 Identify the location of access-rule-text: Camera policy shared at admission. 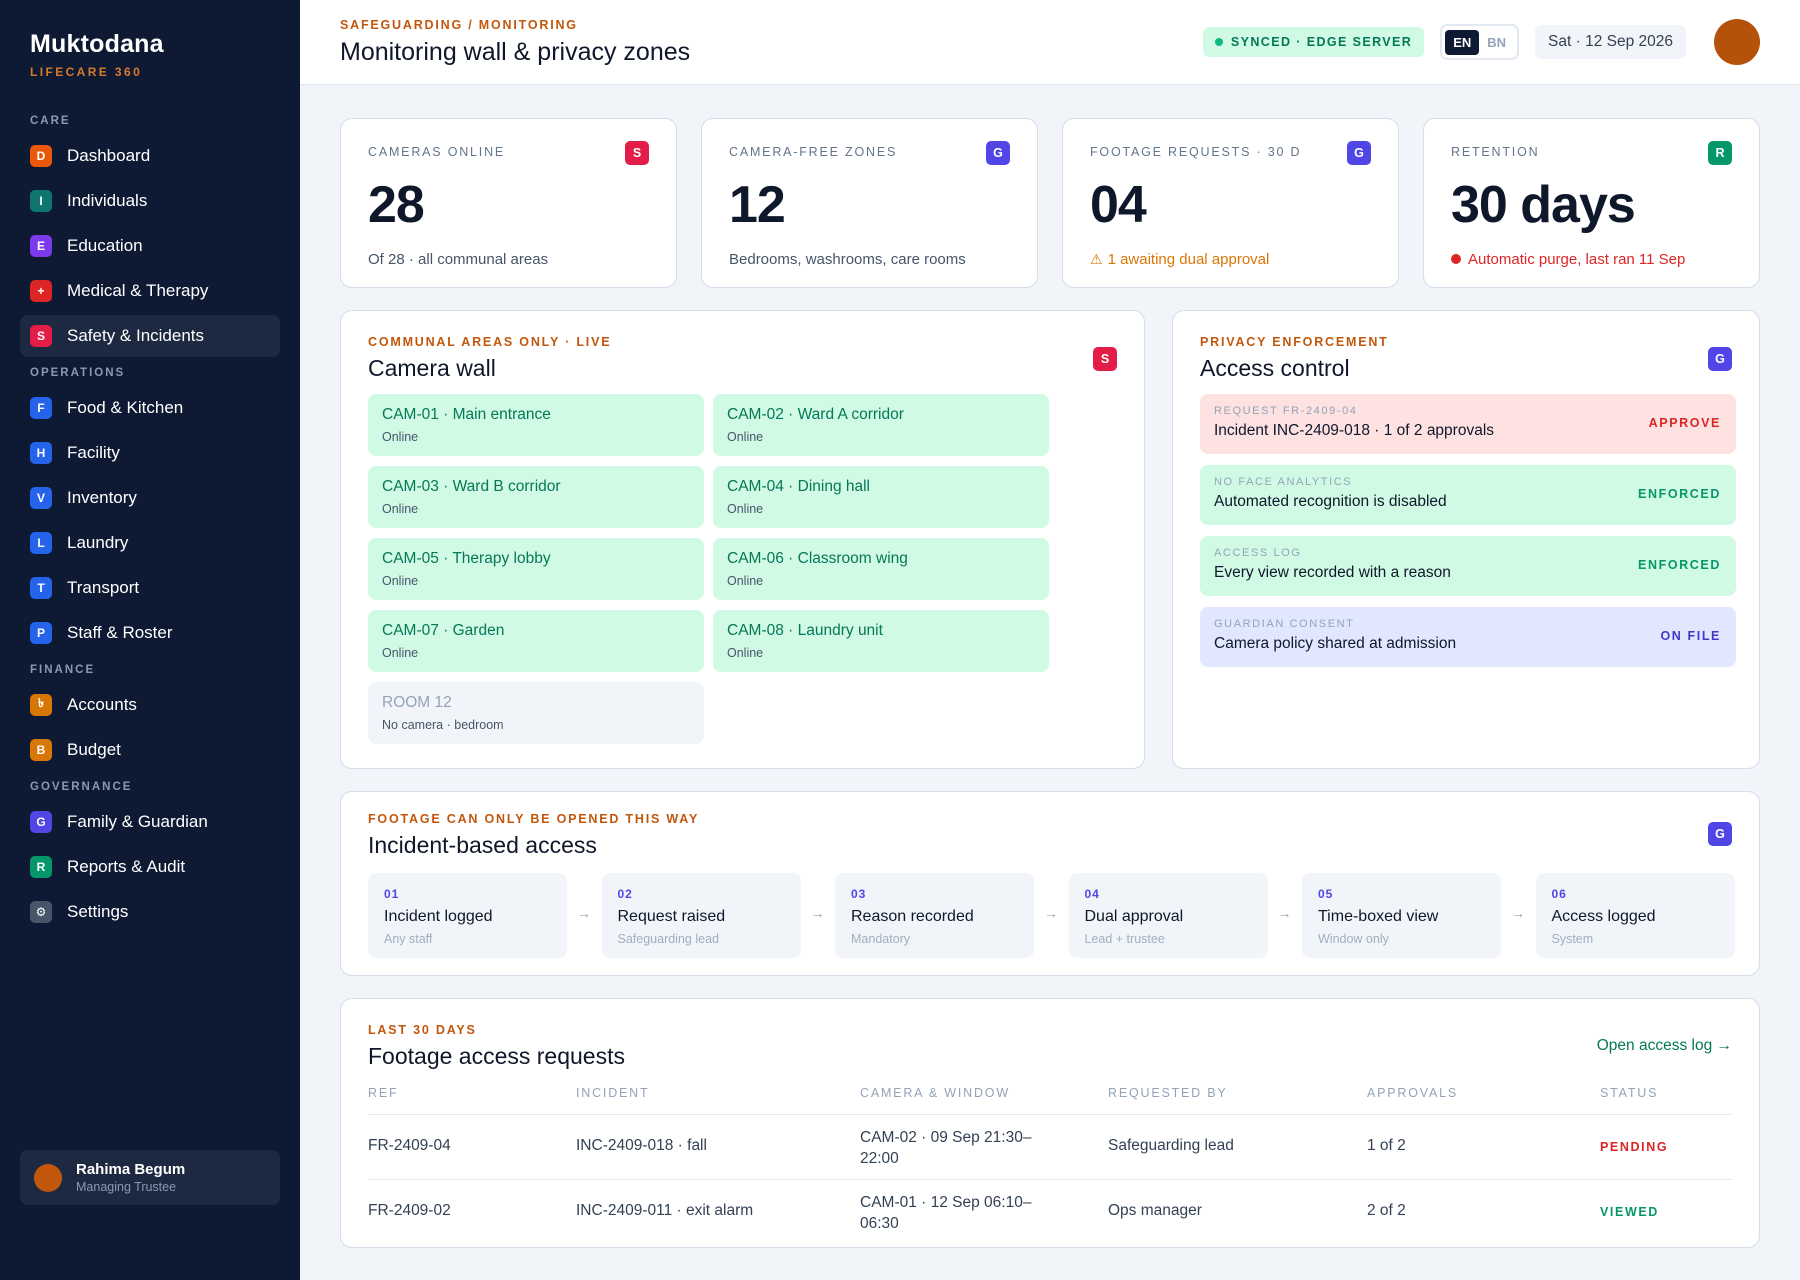
(1335, 643).